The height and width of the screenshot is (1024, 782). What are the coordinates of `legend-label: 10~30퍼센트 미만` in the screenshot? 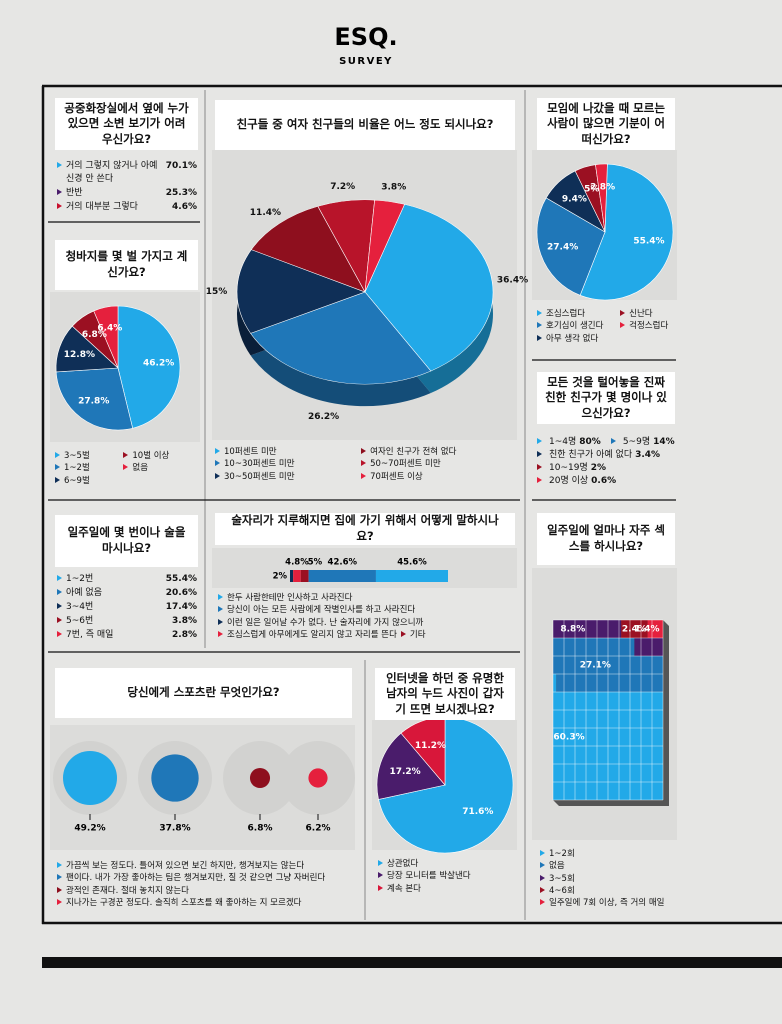 It's located at (259, 464).